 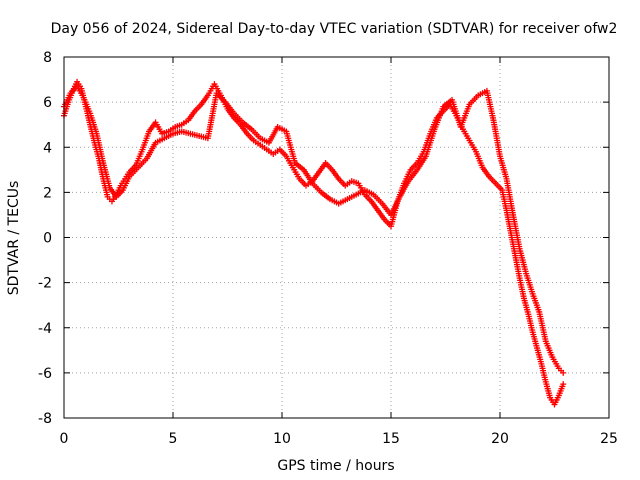 What do you see at coordinates (47, 148) in the screenshot?
I see `y-tick-label: 4` at bounding box center [47, 148].